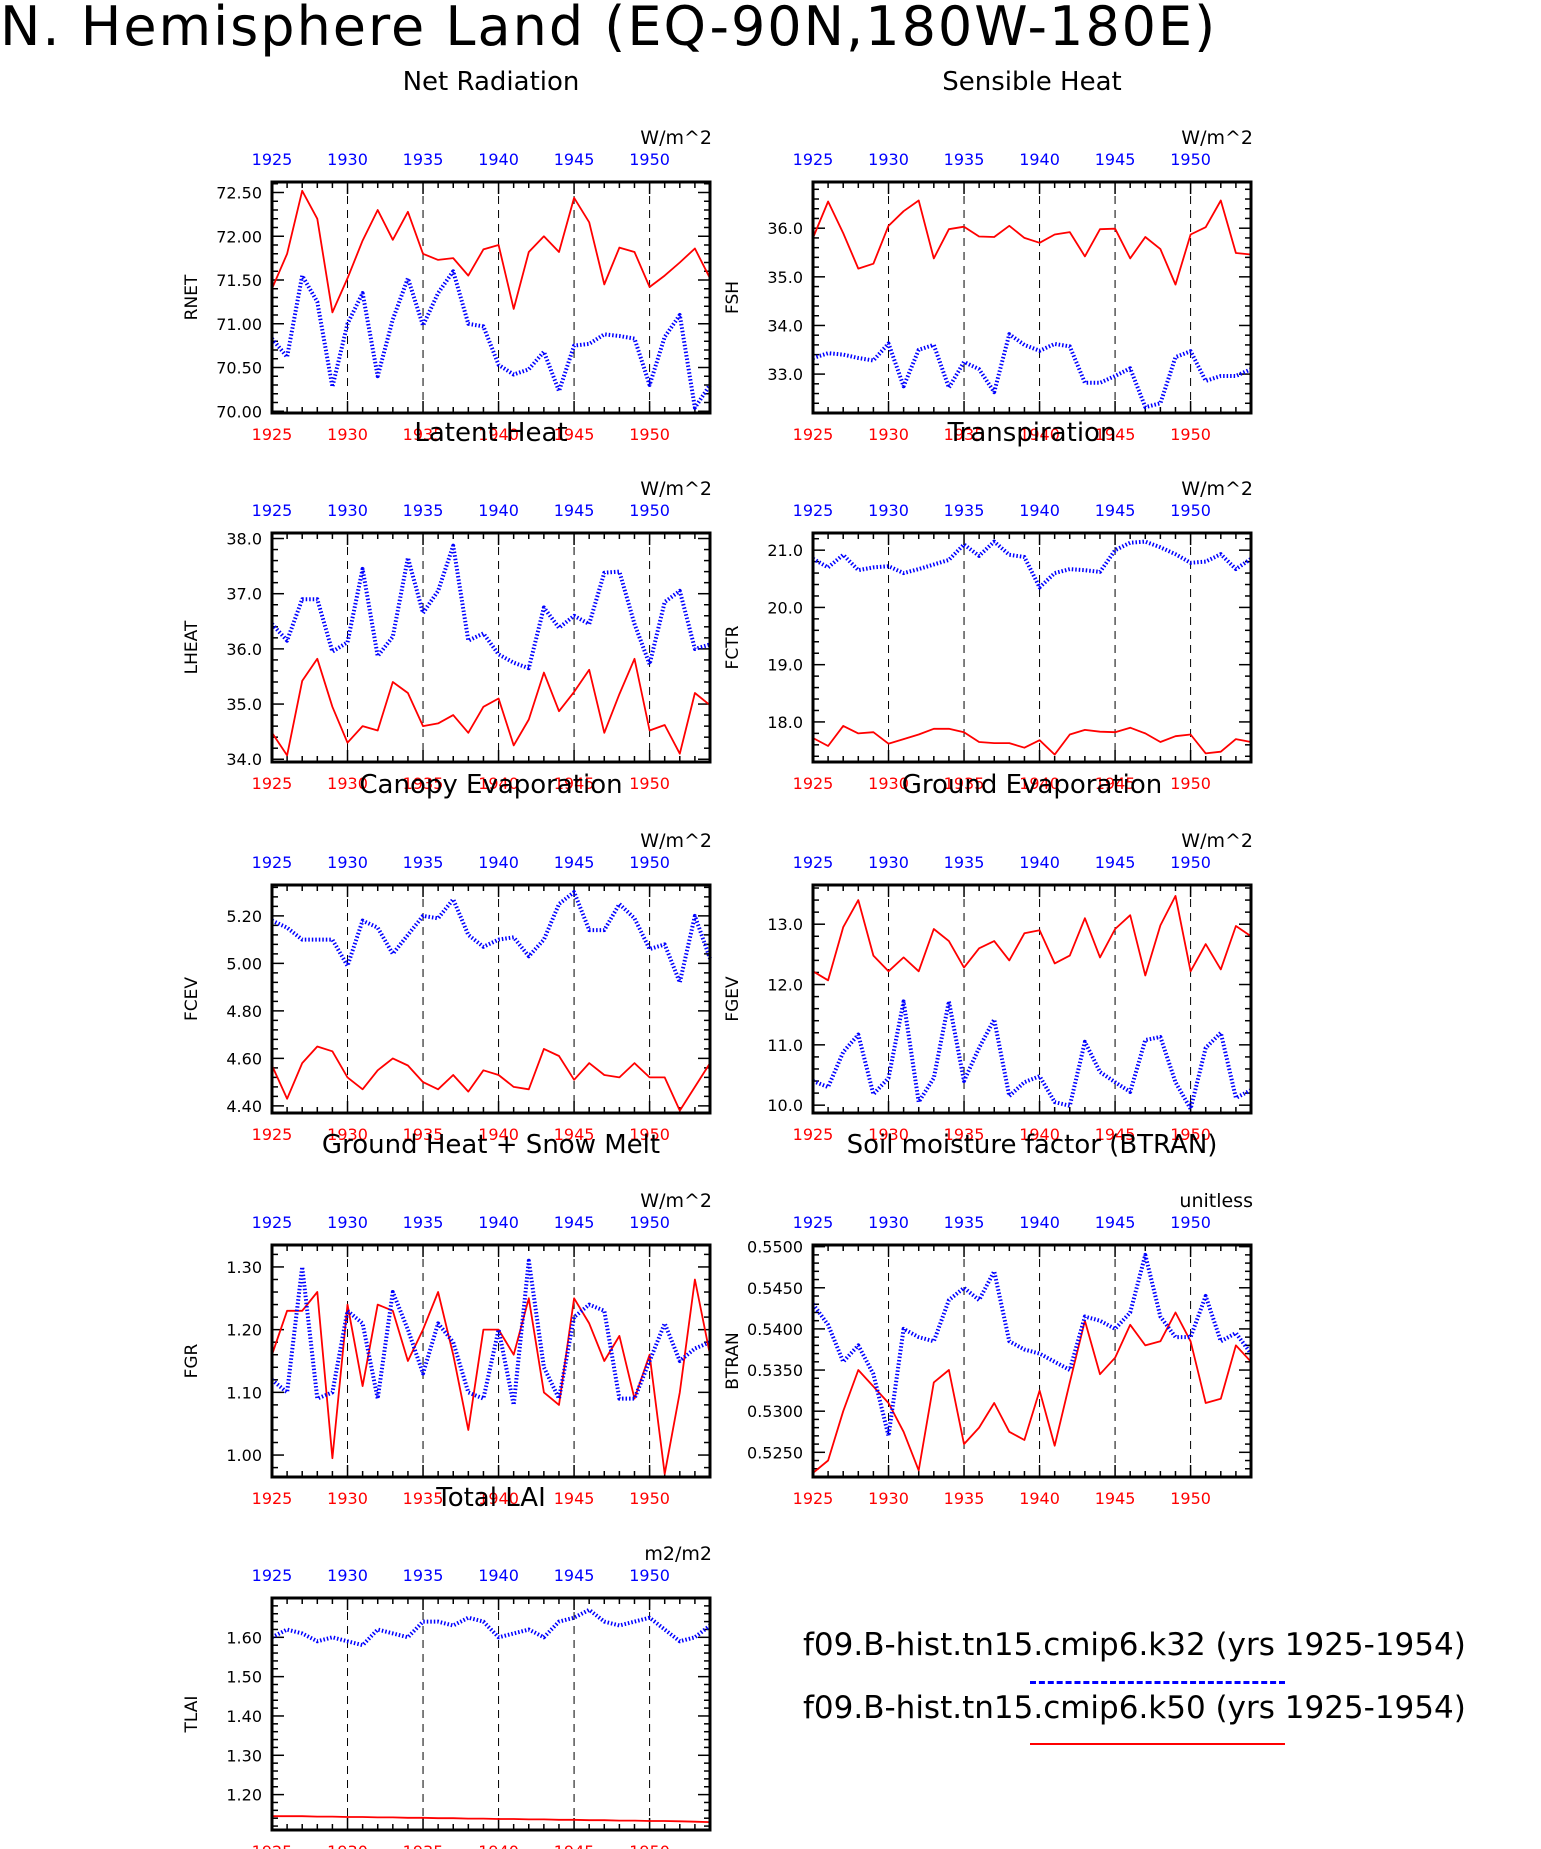 The image size is (1541, 1849). I want to click on y-tick-label: 0.5250, so click(775, 1452).